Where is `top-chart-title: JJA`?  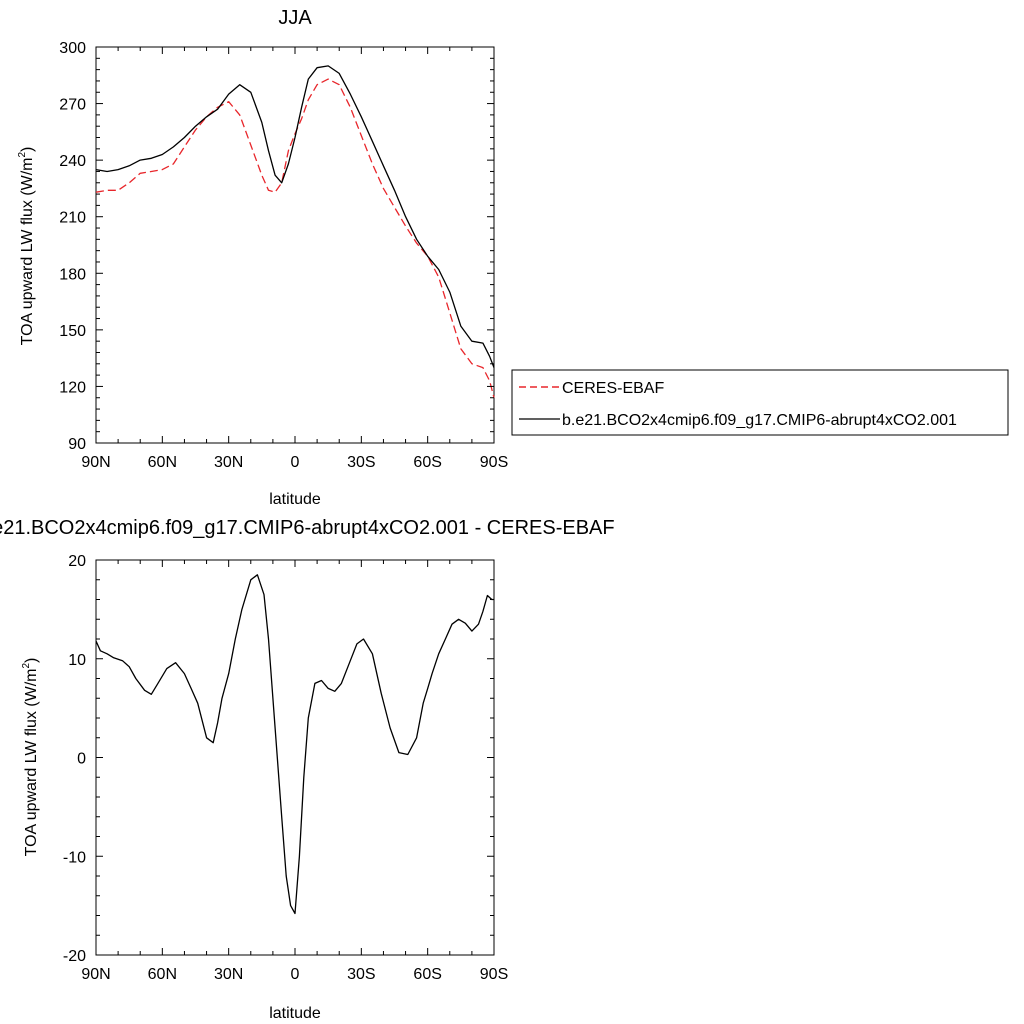 top-chart-title: JJA is located at coordinates (295, 18).